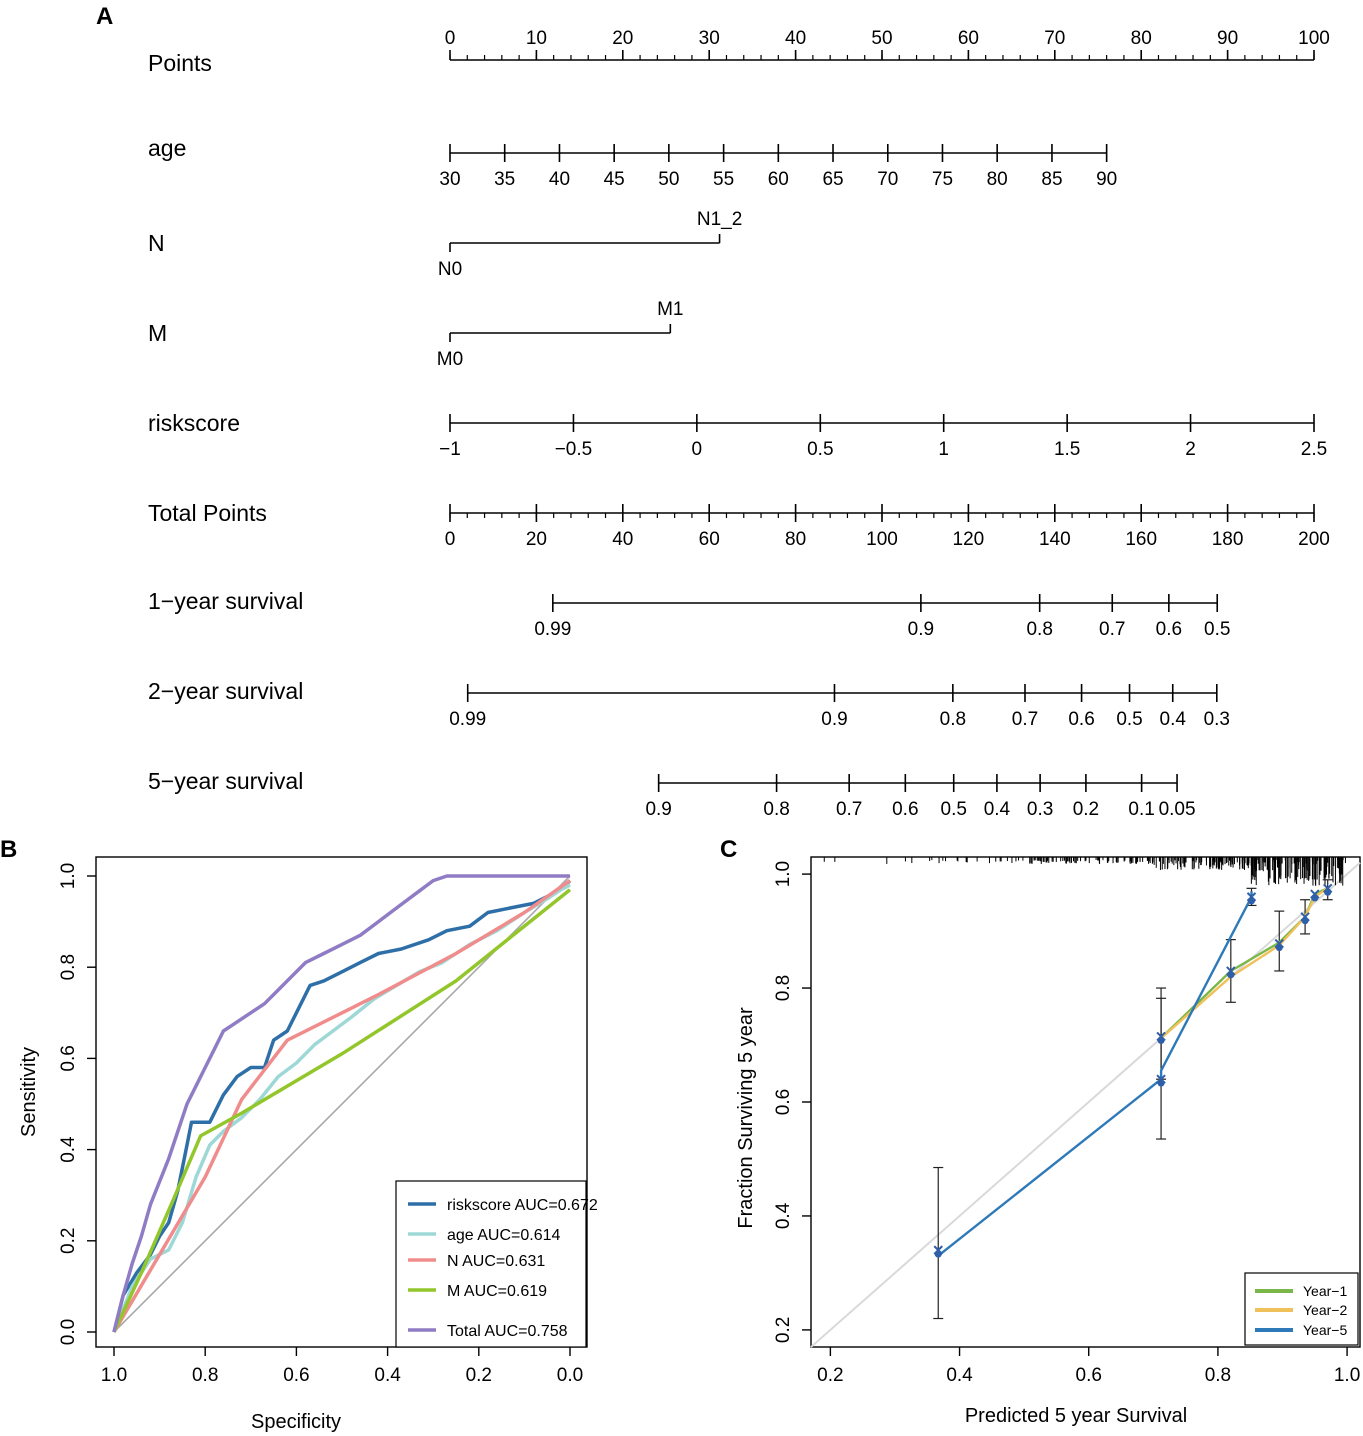 The width and height of the screenshot is (1363, 1436). What do you see at coordinates (1347, 1375) in the screenshot?
I see `calibration-x-tick-label: 1.0` at bounding box center [1347, 1375].